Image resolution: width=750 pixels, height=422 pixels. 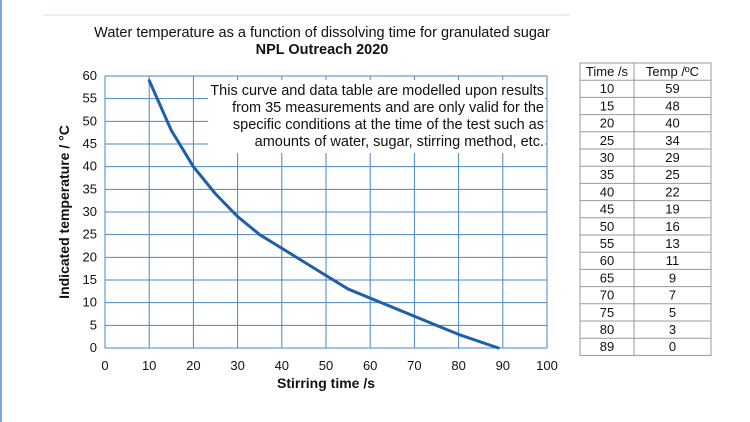 What do you see at coordinates (607, 260) in the screenshot?
I see `table-cell: 60` at bounding box center [607, 260].